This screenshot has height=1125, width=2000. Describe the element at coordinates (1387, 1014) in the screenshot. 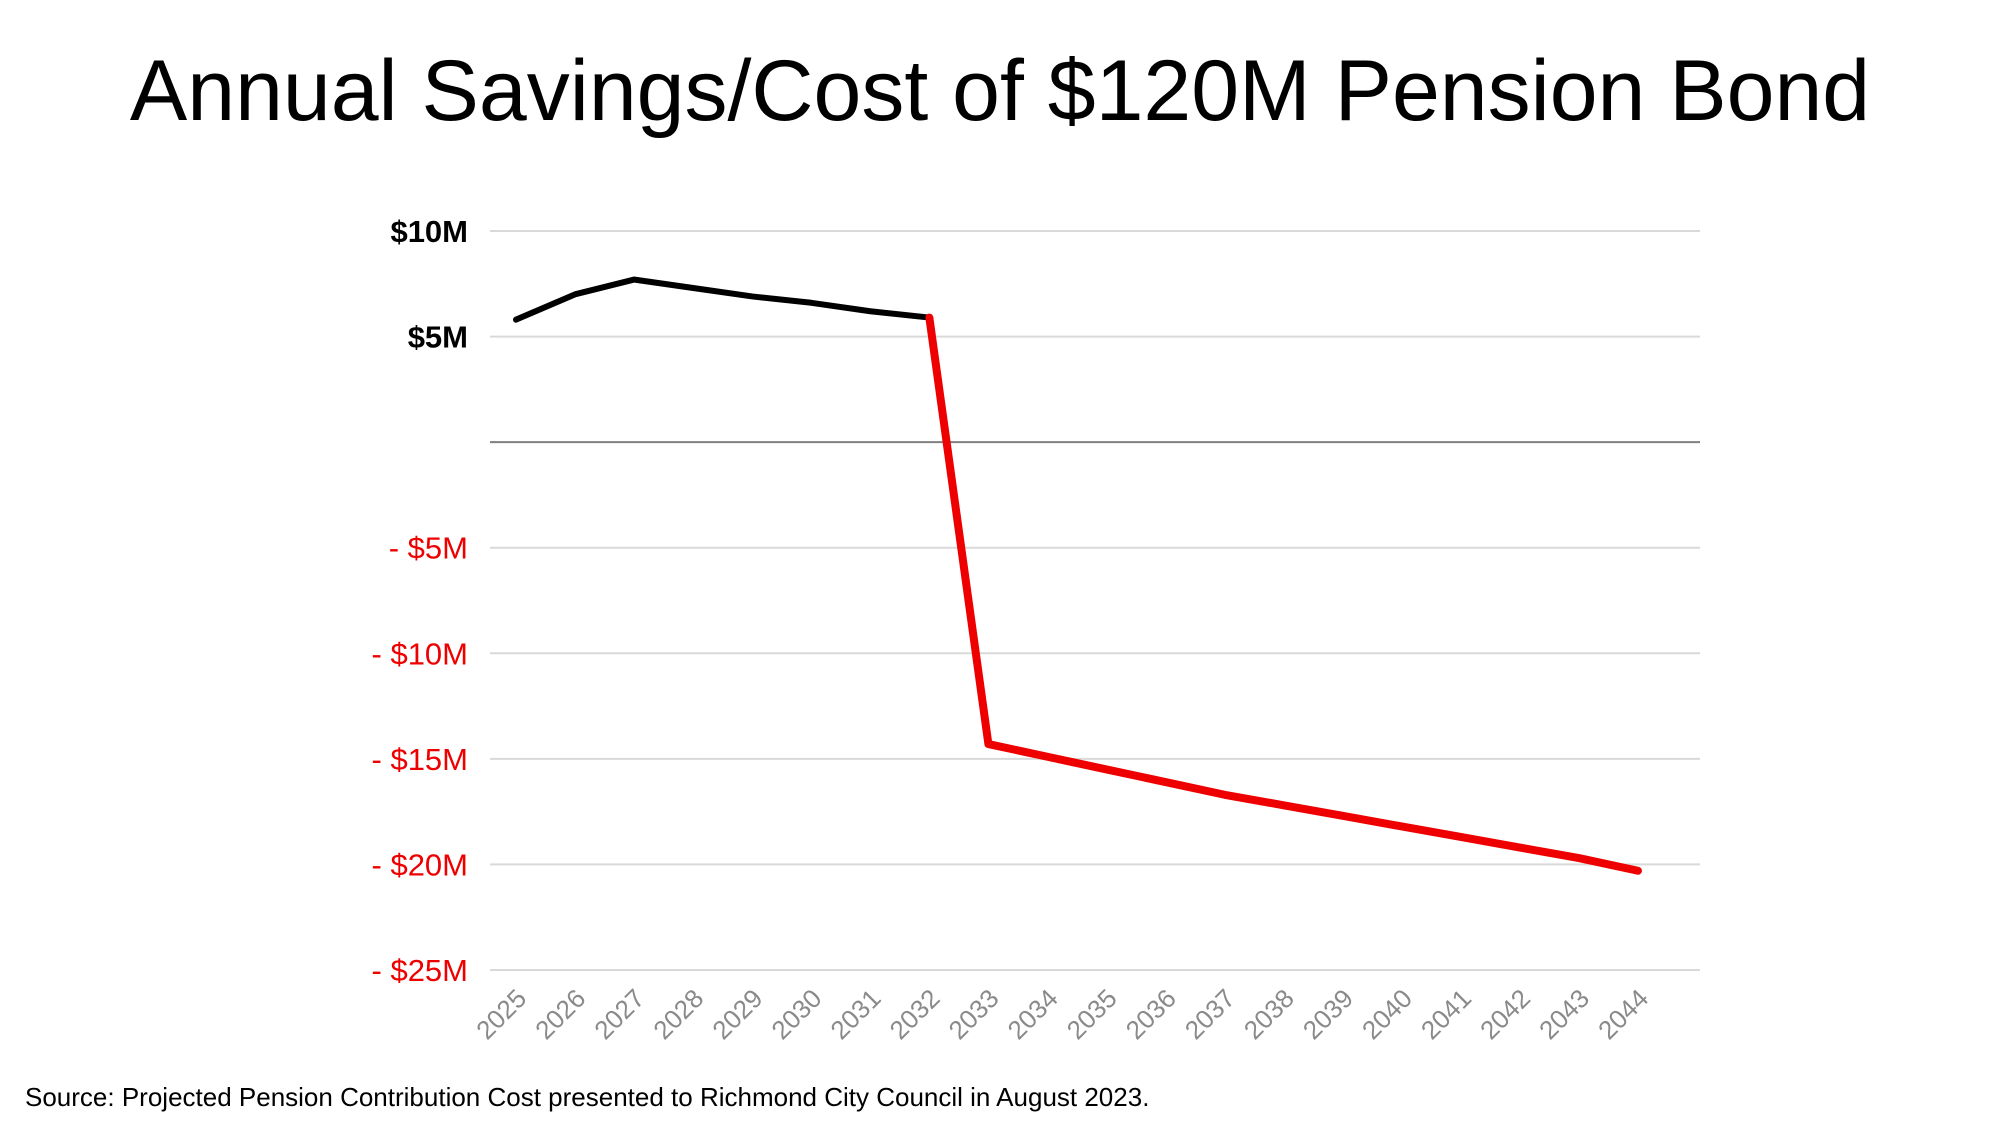

I see `x-tick-label: 2040` at that location.